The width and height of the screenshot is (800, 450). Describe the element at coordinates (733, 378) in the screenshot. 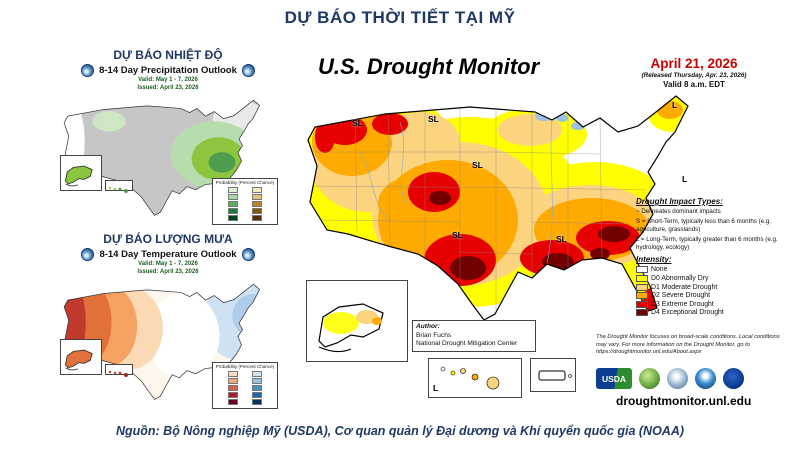

I see `nasa-logo` at that location.